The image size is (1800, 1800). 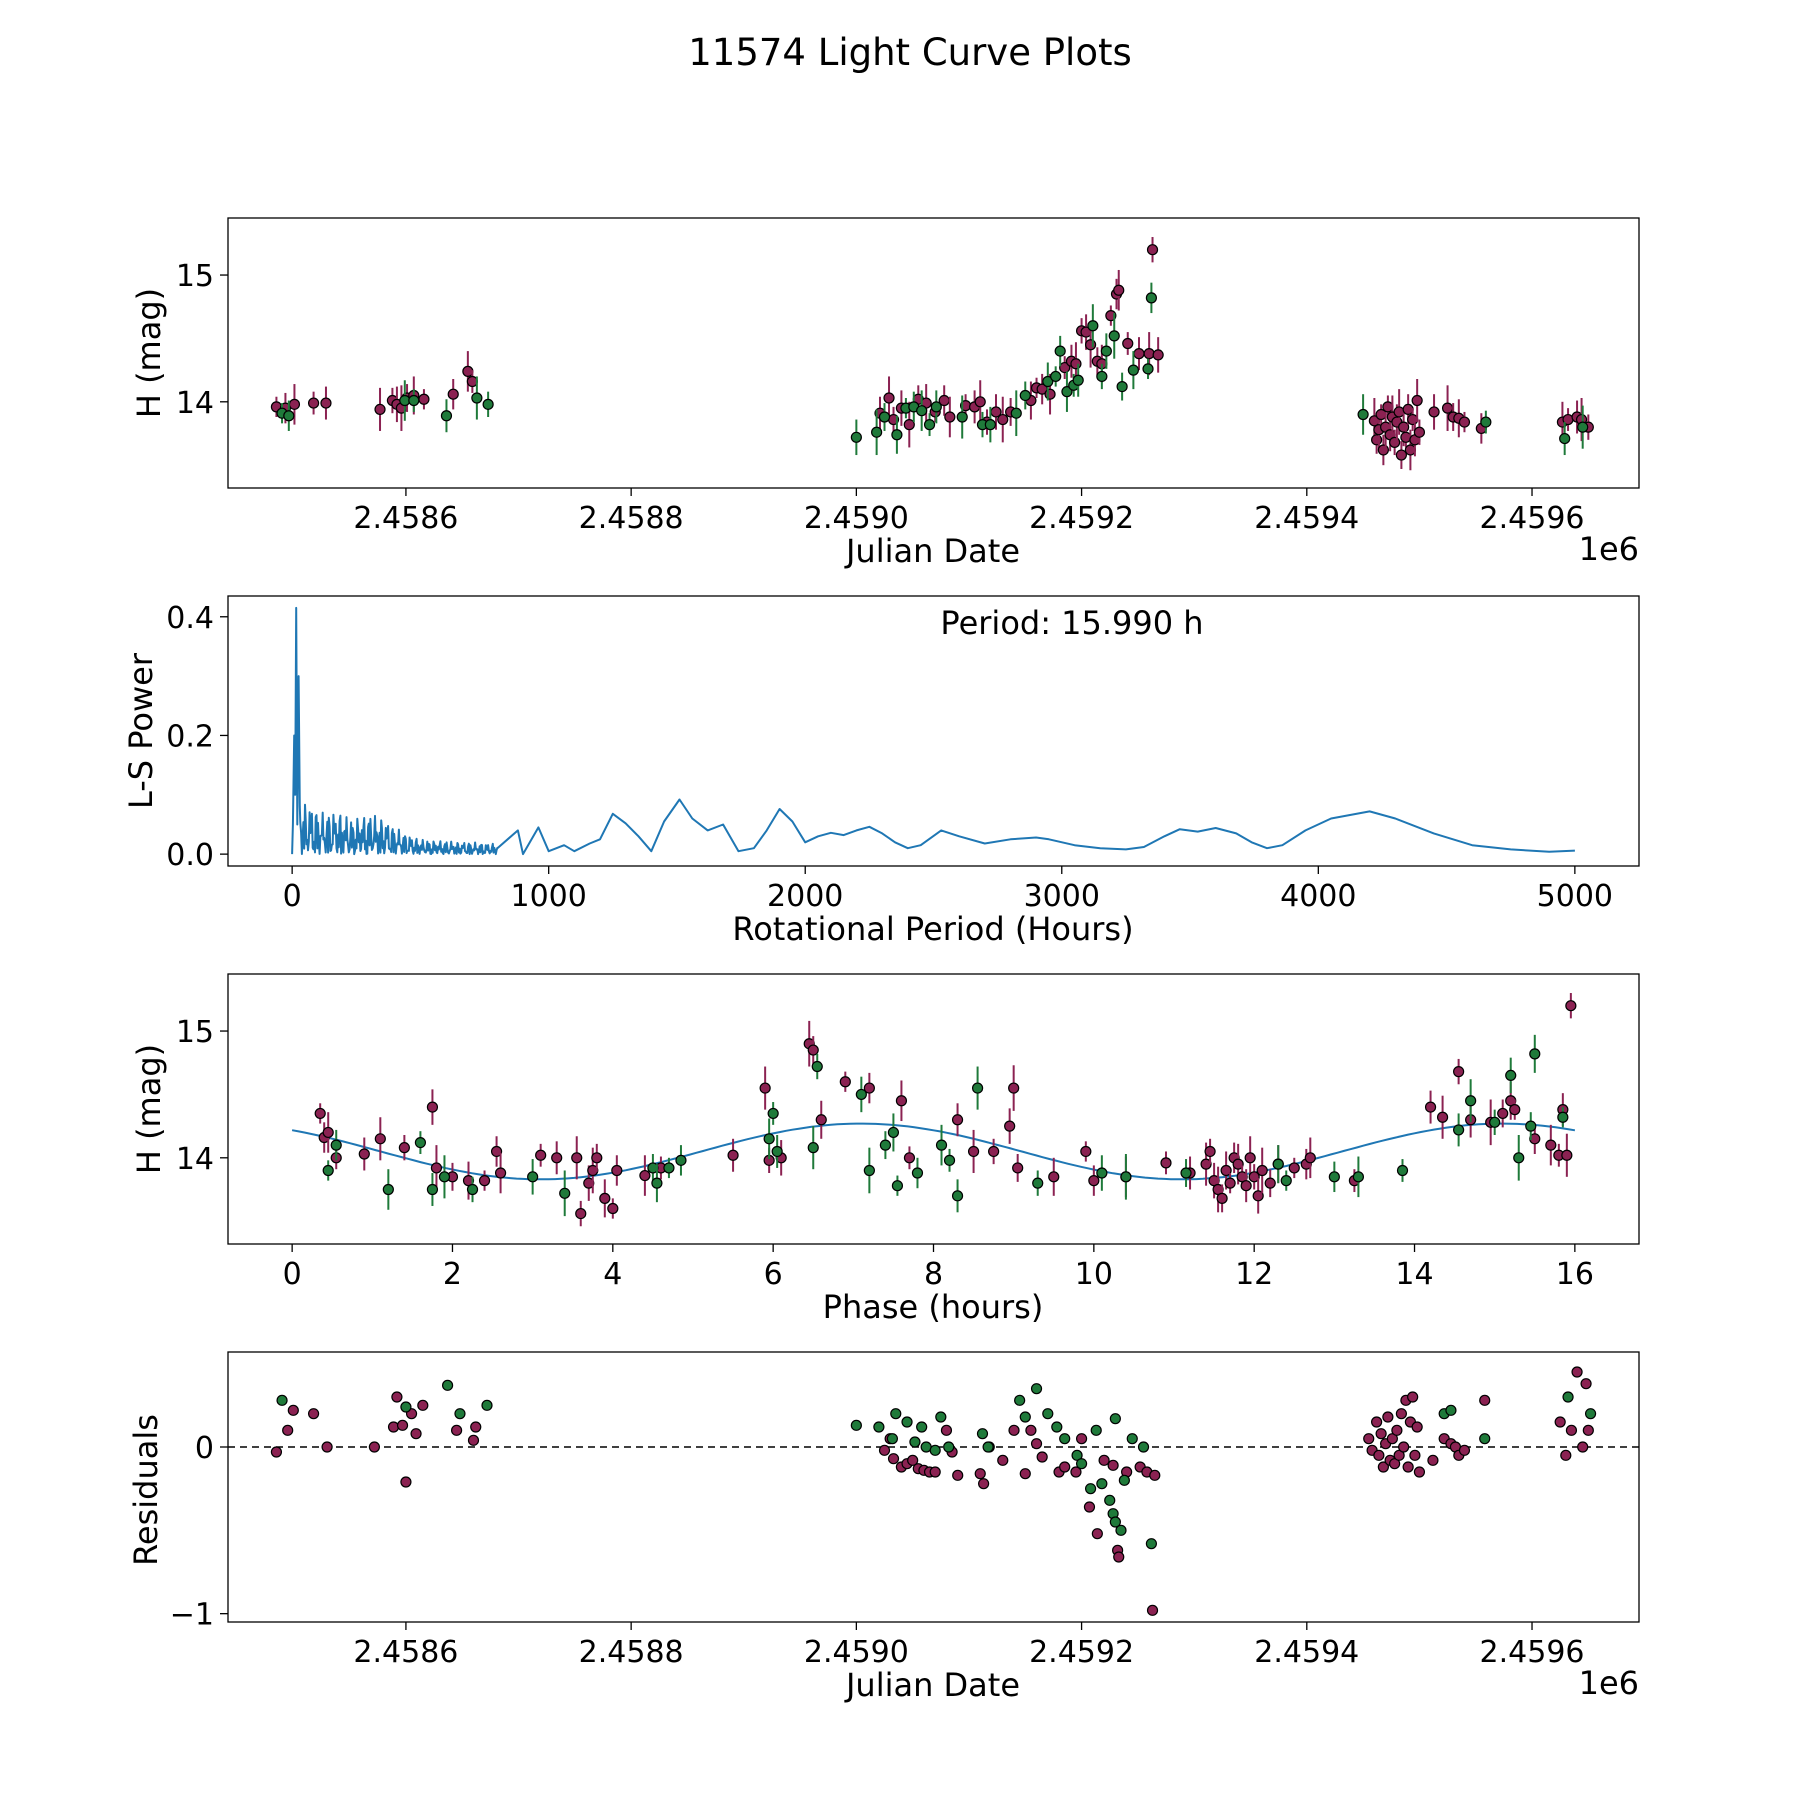 I want to click on y-tick-label: 0.4, so click(x=190, y=618).